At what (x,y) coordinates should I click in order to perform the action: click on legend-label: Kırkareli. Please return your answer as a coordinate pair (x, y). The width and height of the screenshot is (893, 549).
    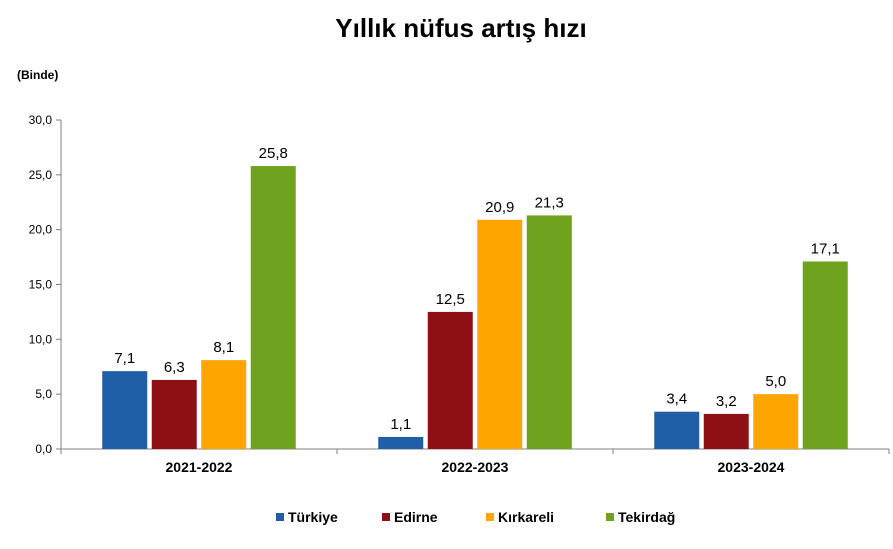
    Looking at the image, I should click on (526, 517).